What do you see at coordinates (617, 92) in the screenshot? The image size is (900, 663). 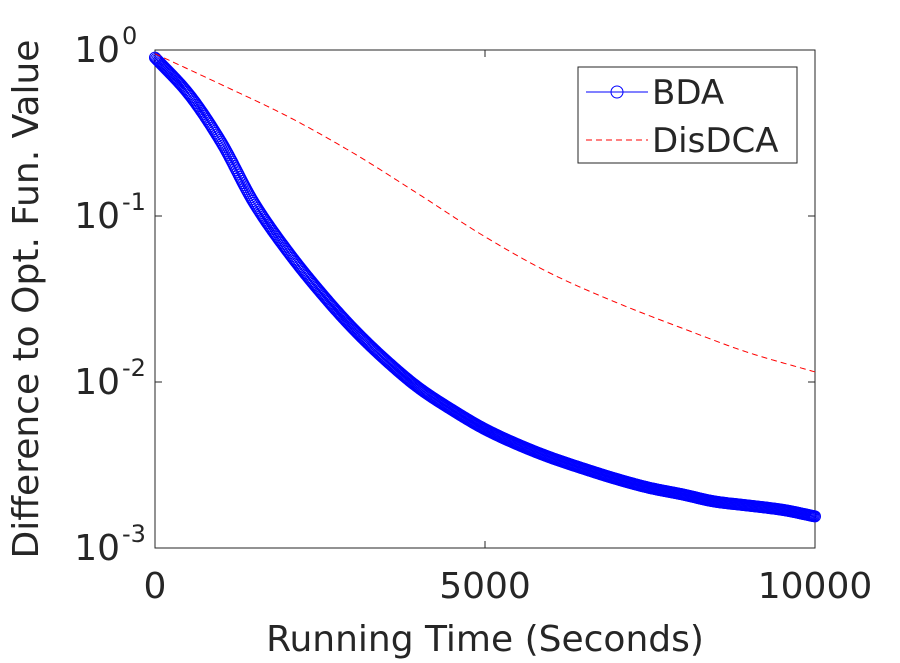 I see `legend-bda-marker` at bounding box center [617, 92].